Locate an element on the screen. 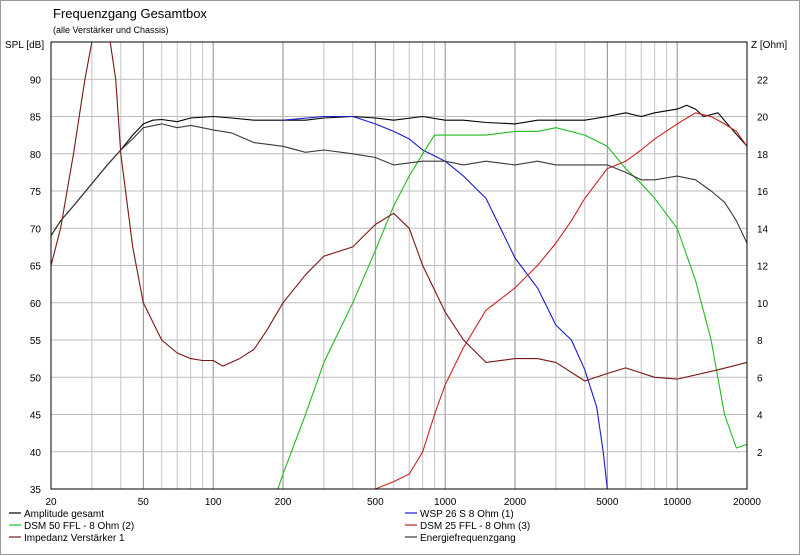 The width and height of the screenshot is (800, 556). y-tick-label: 55 is located at coordinates (36, 341).